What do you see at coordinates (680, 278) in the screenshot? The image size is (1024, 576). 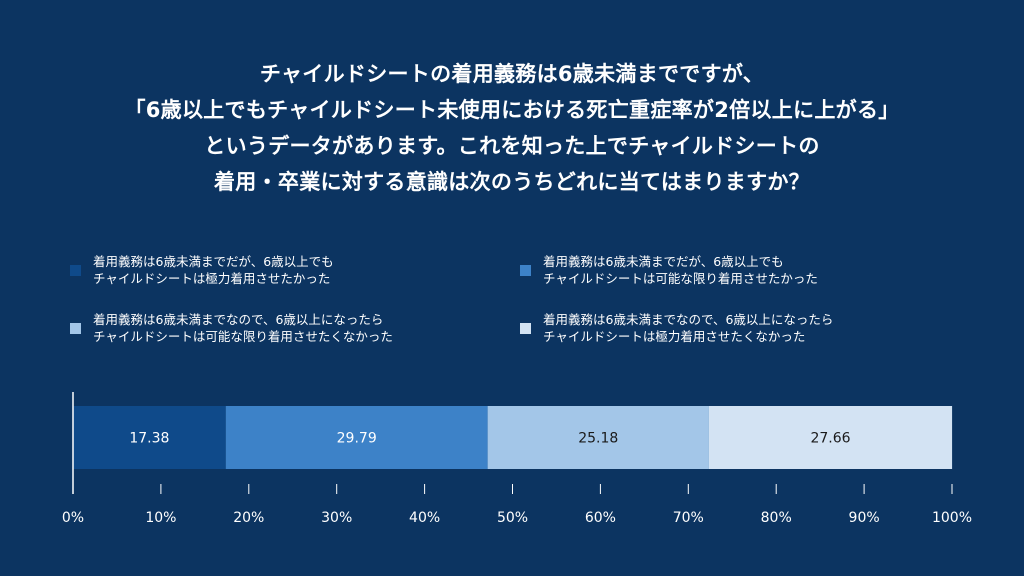 I see `legend-label-2-line-2: チャイルドシートは可能な限り着用させたかった` at bounding box center [680, 278].